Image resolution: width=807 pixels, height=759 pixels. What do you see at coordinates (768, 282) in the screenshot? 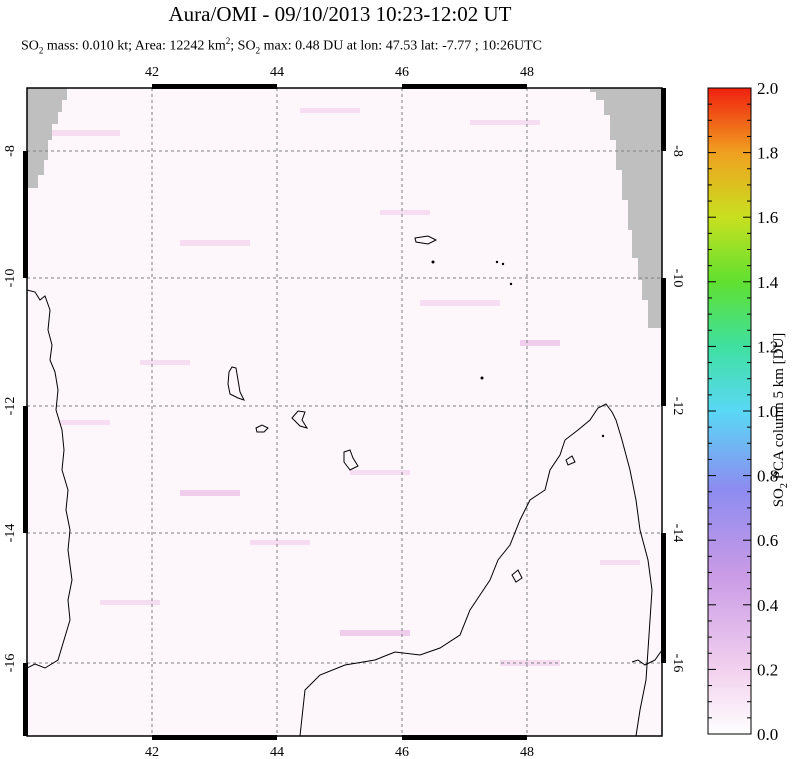
I see `colorbar-tick-label: 1.4` at bounding box center [768, 282].